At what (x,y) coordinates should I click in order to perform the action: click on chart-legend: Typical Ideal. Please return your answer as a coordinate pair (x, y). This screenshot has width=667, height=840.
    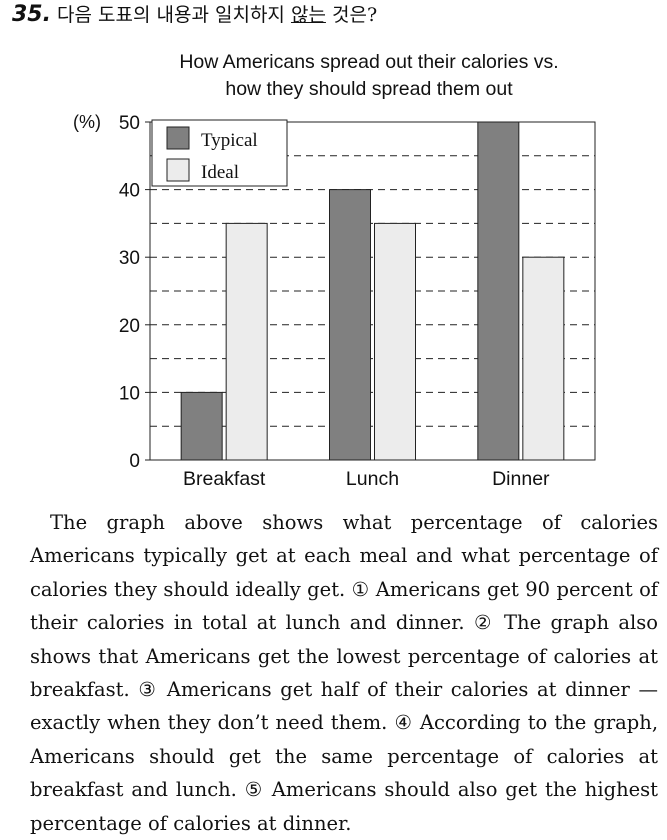
    Looking at the image, I should click on (219, 153).